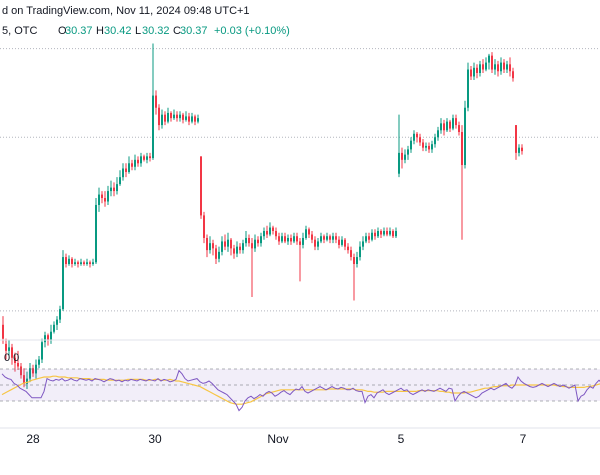 This screenshot has width=600, height=475. What do you see at coordinates (20, 31) in the screenshot?
I see `symbol-label: 5, OTC` at bounding box center [20, 31].